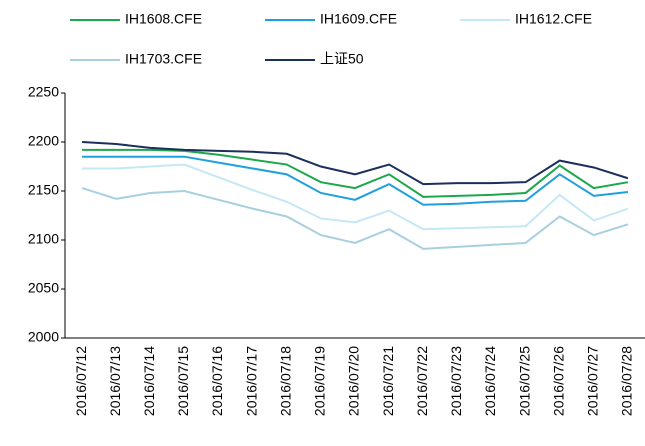 The width and height of the screenshot is (645, 446). What do you see at coordinates (43, 92) in the screenshot?
I see `y-tick-label: 2250` at bounding box center [43, 92].